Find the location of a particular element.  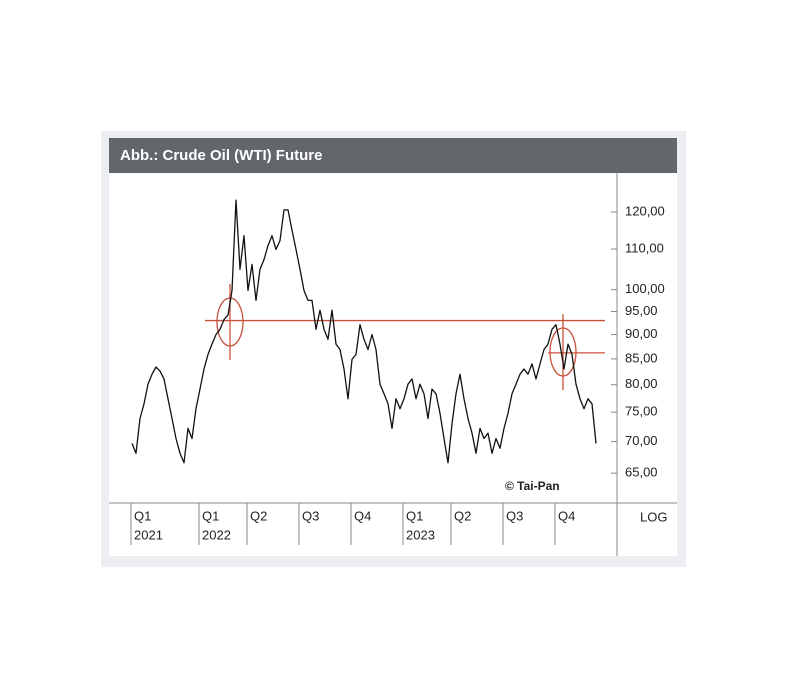

y-tick-label: 70,00 is located at coordinates (641, 440).